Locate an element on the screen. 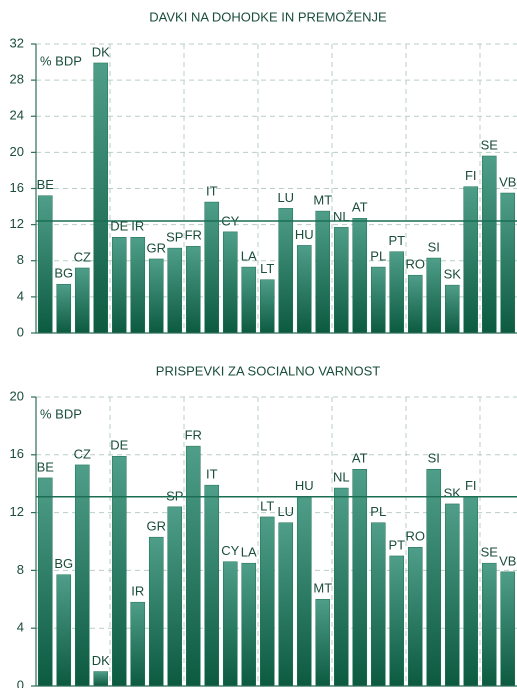 Image resolution: width=517 pixels, height=688 pixels. y-tick-label: 28 is located at coordinates (17, 79).